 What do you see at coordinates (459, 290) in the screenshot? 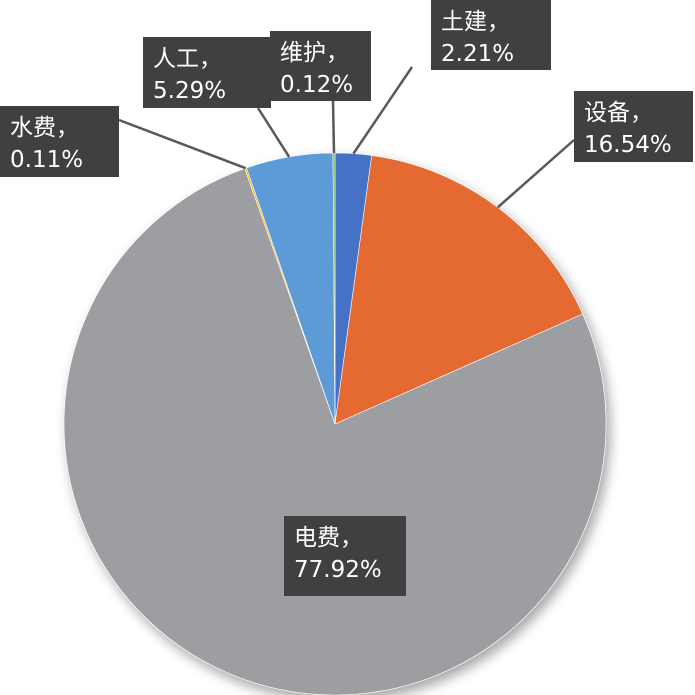
I see `pie-slice` at bounding box center [459, 290].